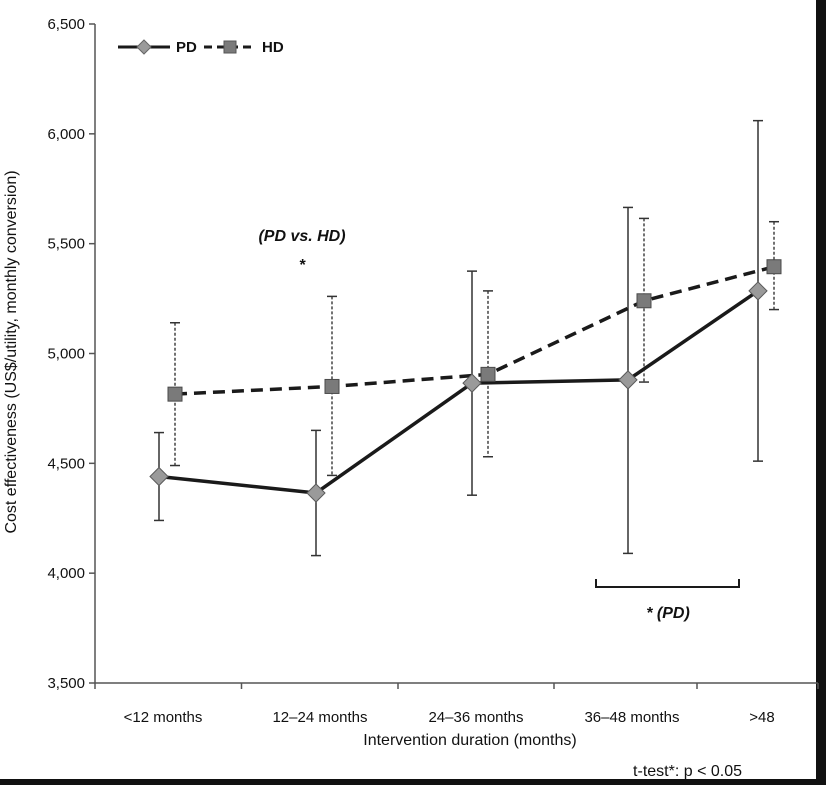 Image resolution: width=826 pixels, height=790 pixels. I want to click on x-tick-label: 24–36 months, so click(475, 717).